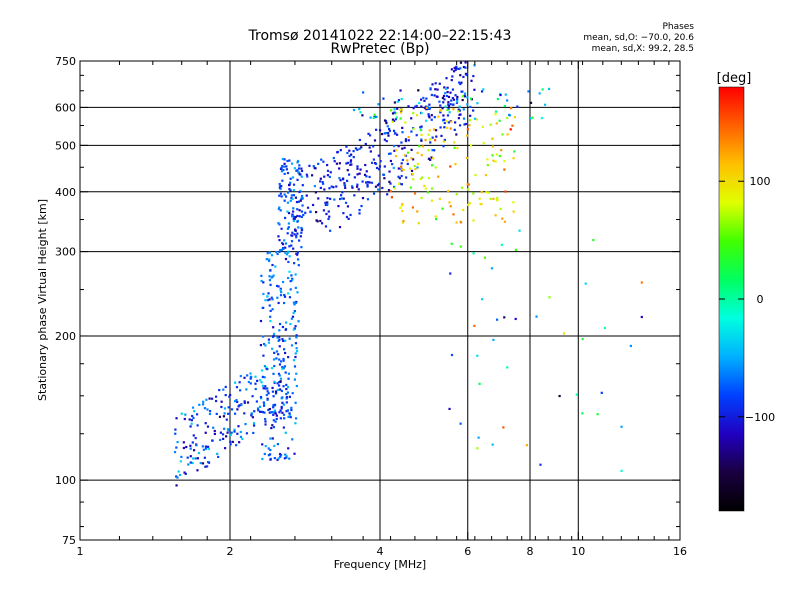 This screenshot has width=800, height=600. What do you see at coordinates (65, 252) in the screenshot?
I see `y-tick-label: 300` at bounding box center [65, 252].